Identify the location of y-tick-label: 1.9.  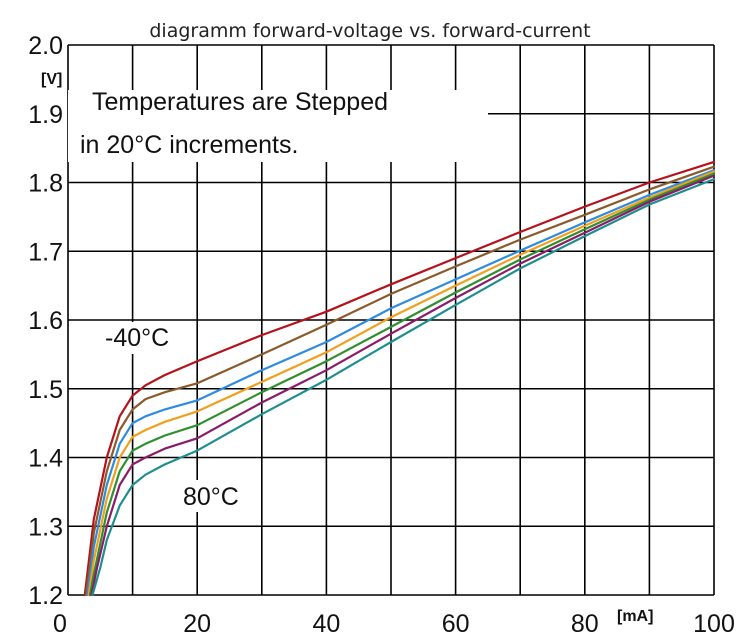
(45, 115).